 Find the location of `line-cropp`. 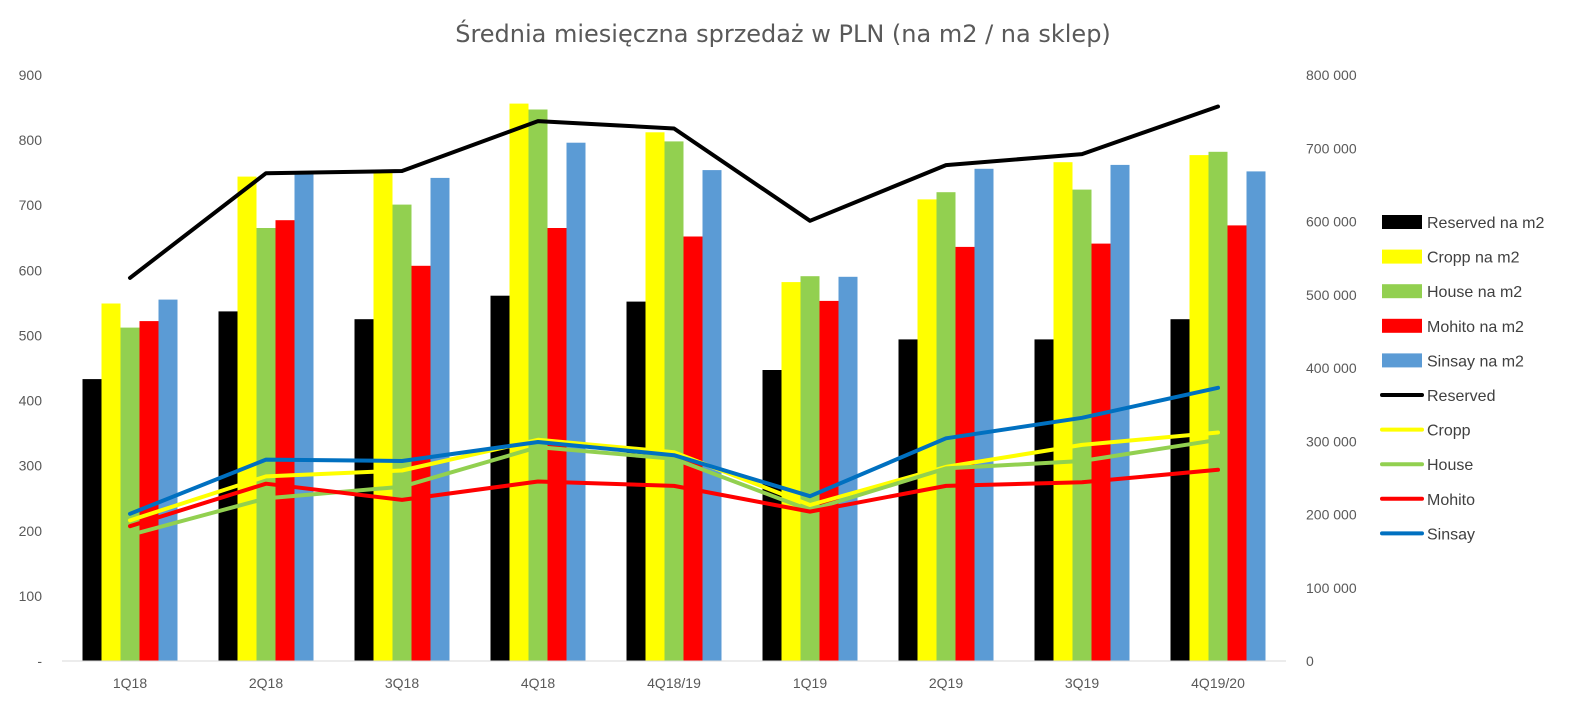

line-cropp is located at coordinates (674, 476).